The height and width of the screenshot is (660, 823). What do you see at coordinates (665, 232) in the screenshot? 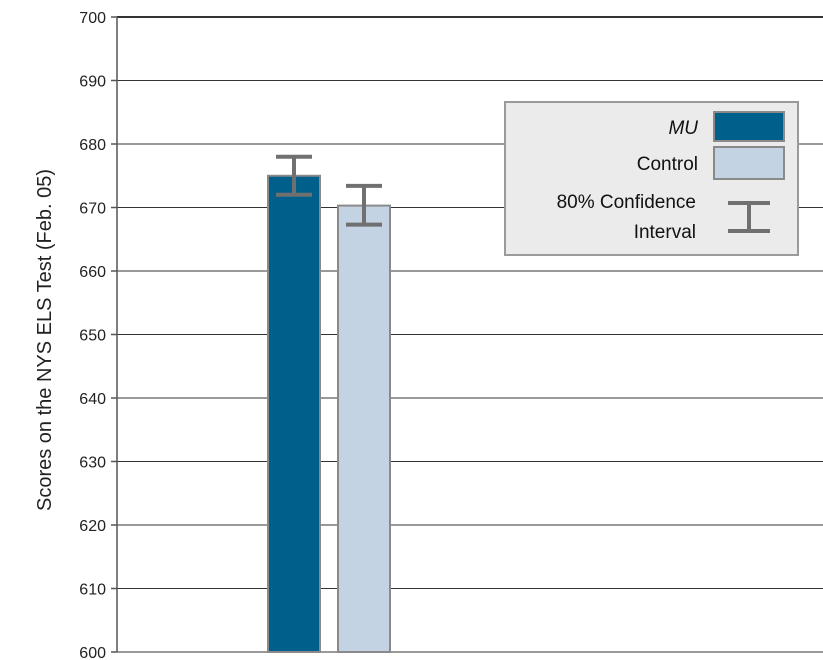
I see `legend-label-ci-line2: Interval` at bounding box center [665, 232].